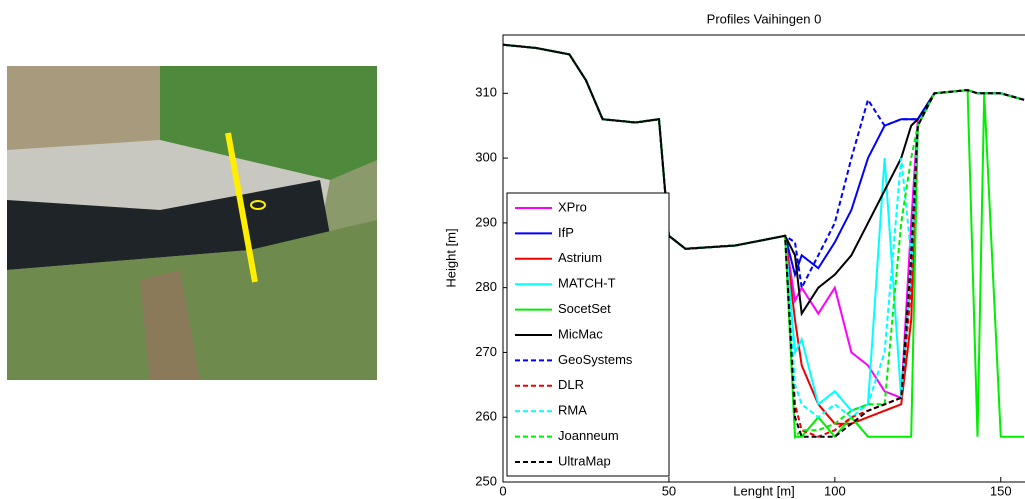 The width and height of the screenshot is (1025, 499). What do you see at coordinates (584, 460) in the screenshot?
I see `legend-label: UltraMap` at bounding box center [584, 460].